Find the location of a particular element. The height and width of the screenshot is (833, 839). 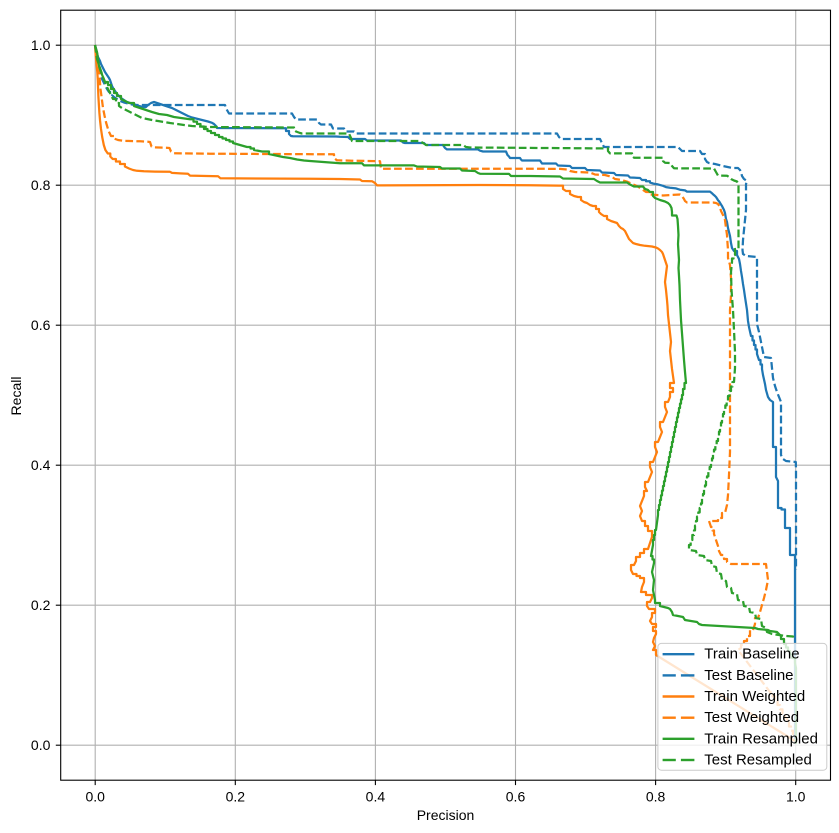

svg-text: Test Weighted is located at coordinates (751, 717).